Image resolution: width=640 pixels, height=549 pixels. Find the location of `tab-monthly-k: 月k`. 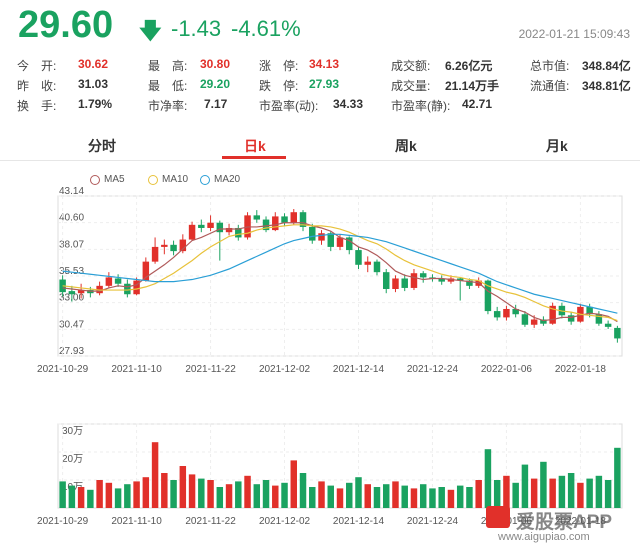

tab-monthly-k: 月k is located at coordinates (557, 146).